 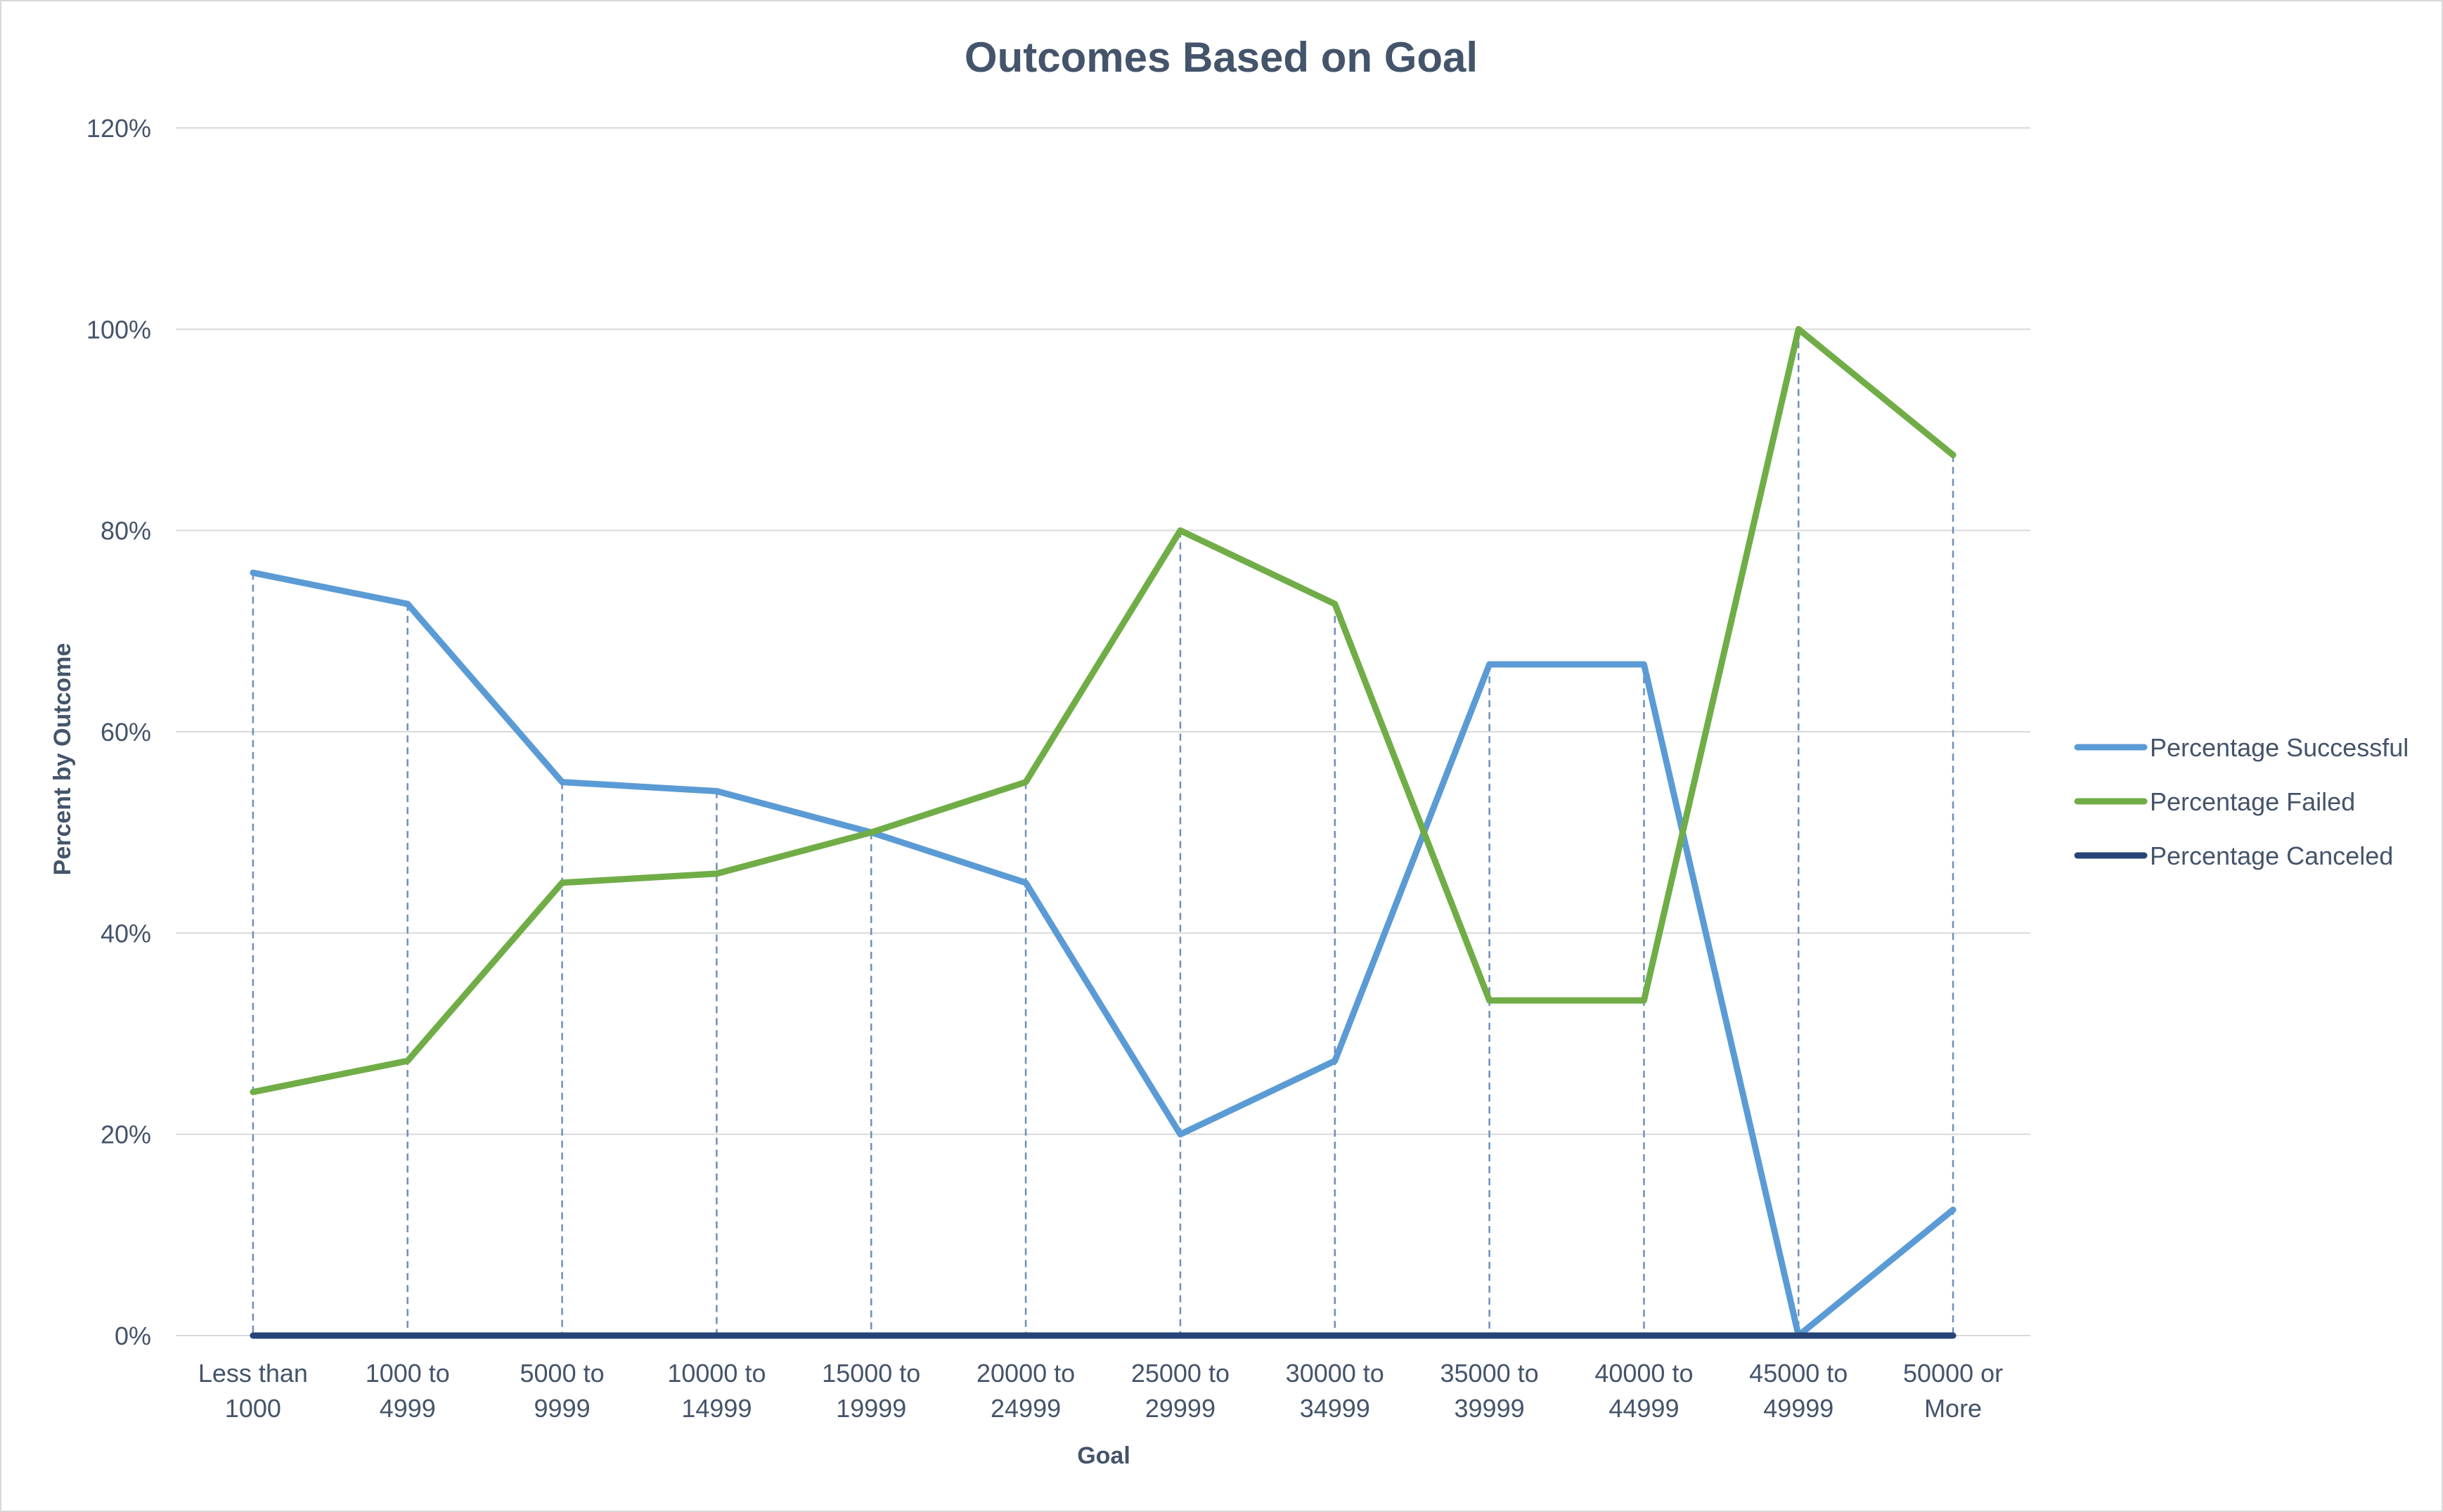 I want to click on x-tick-label: 1000 to 4999, so click(x=408, y=1391).